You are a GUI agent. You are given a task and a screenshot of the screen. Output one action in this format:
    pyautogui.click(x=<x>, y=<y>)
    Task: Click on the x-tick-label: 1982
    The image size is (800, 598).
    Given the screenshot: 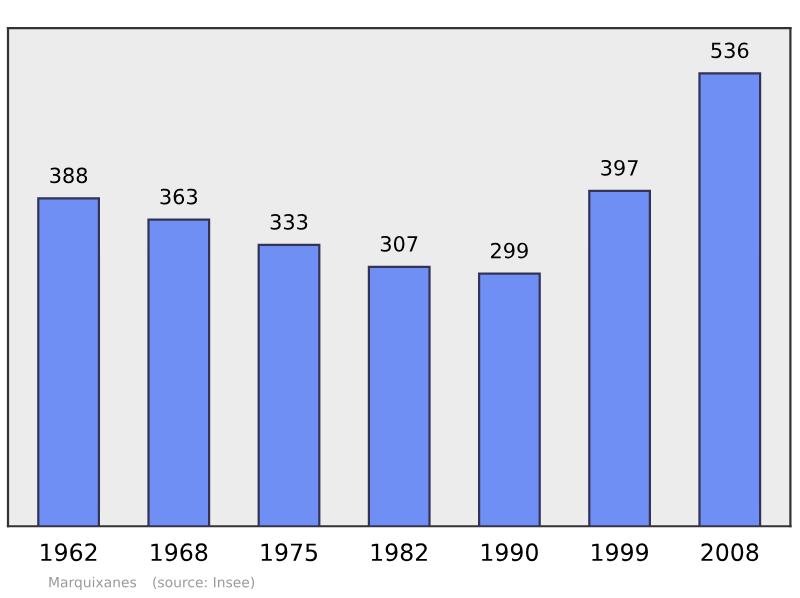 What is the action you would take?
    pyautogui.click(x=399, y=552)
    